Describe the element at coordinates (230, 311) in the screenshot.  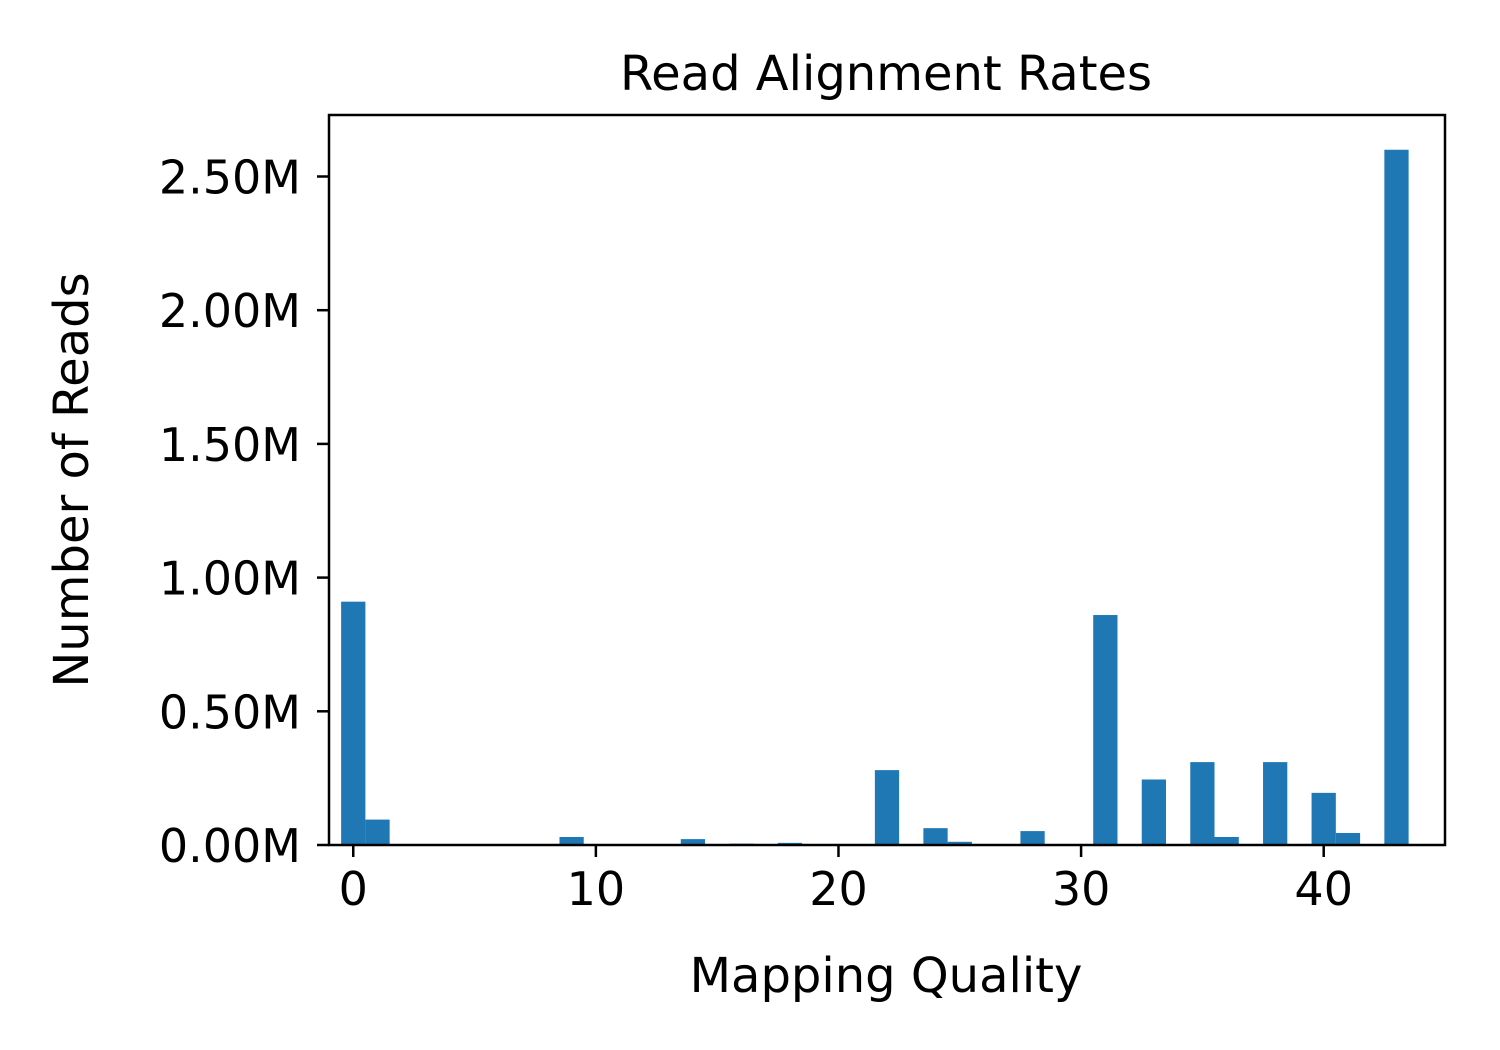
I see `y-tick-label: 2.00M` at that location.